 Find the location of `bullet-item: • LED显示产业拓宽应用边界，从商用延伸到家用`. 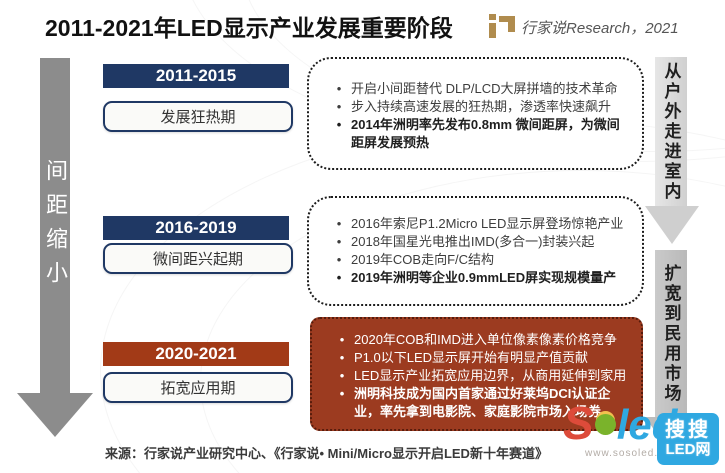

bullet-item: • LED显示产业拓宽应用边界，从商用延伸到家用 is located at coordinates (478, 376).